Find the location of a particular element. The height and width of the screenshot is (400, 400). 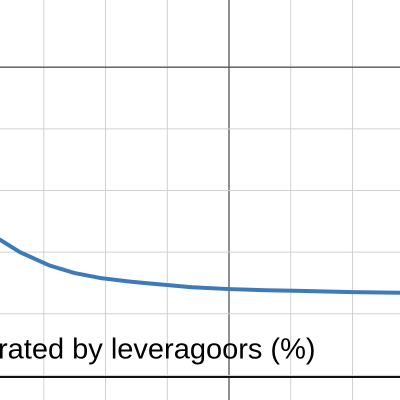

plot is located at coordinates (200, 266).